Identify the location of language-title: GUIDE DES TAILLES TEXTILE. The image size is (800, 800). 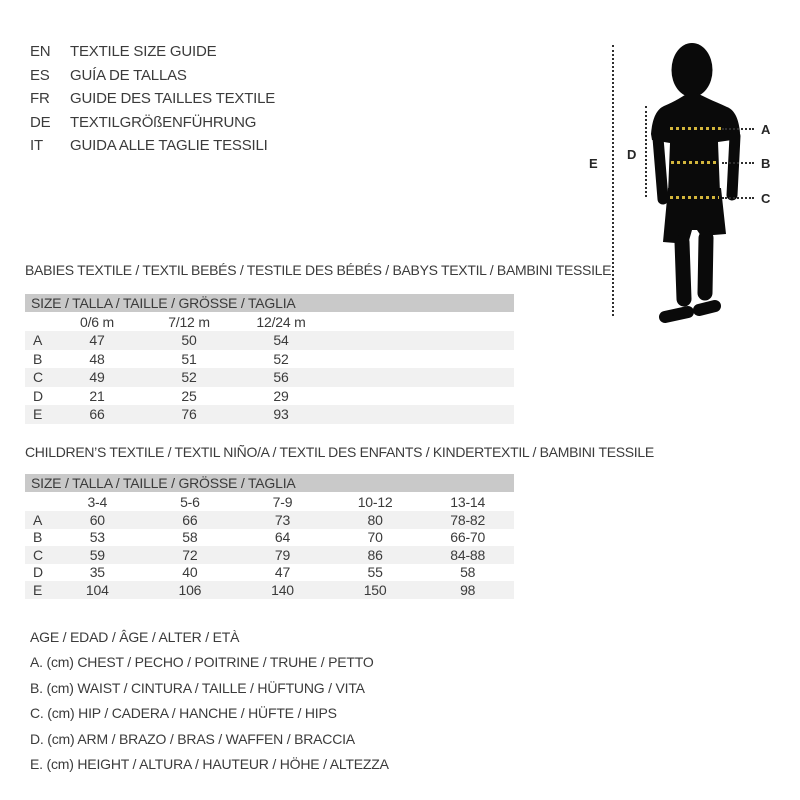
(173, 99).